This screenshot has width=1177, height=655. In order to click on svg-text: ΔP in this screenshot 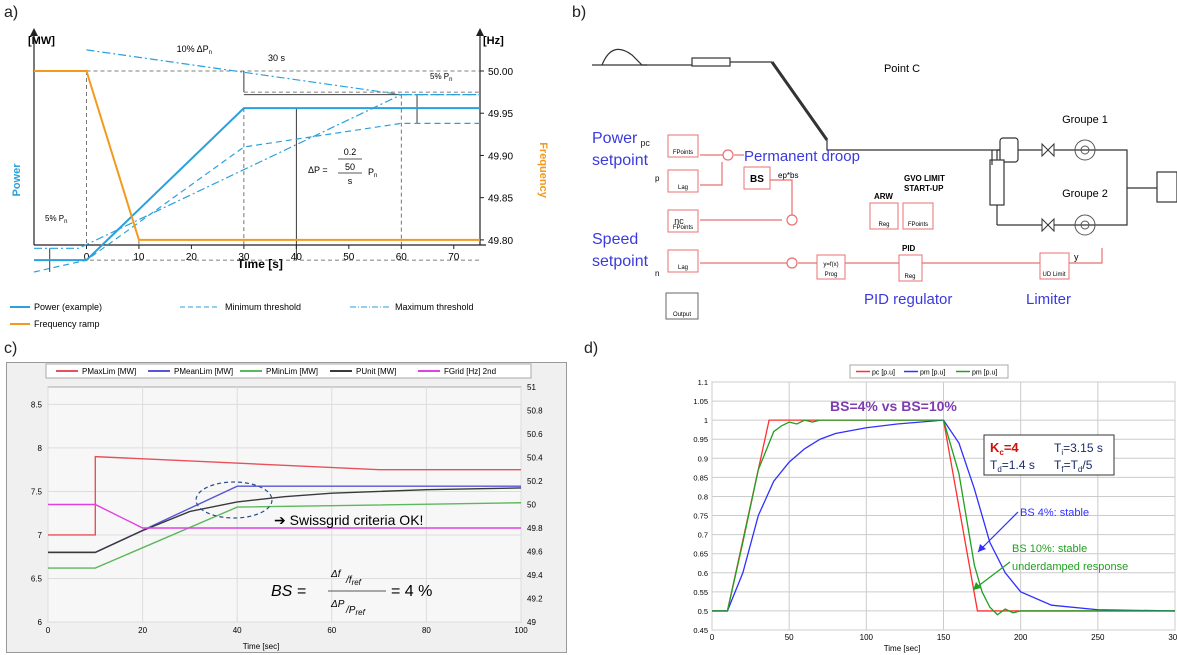, I will do `click(337, 604)`.